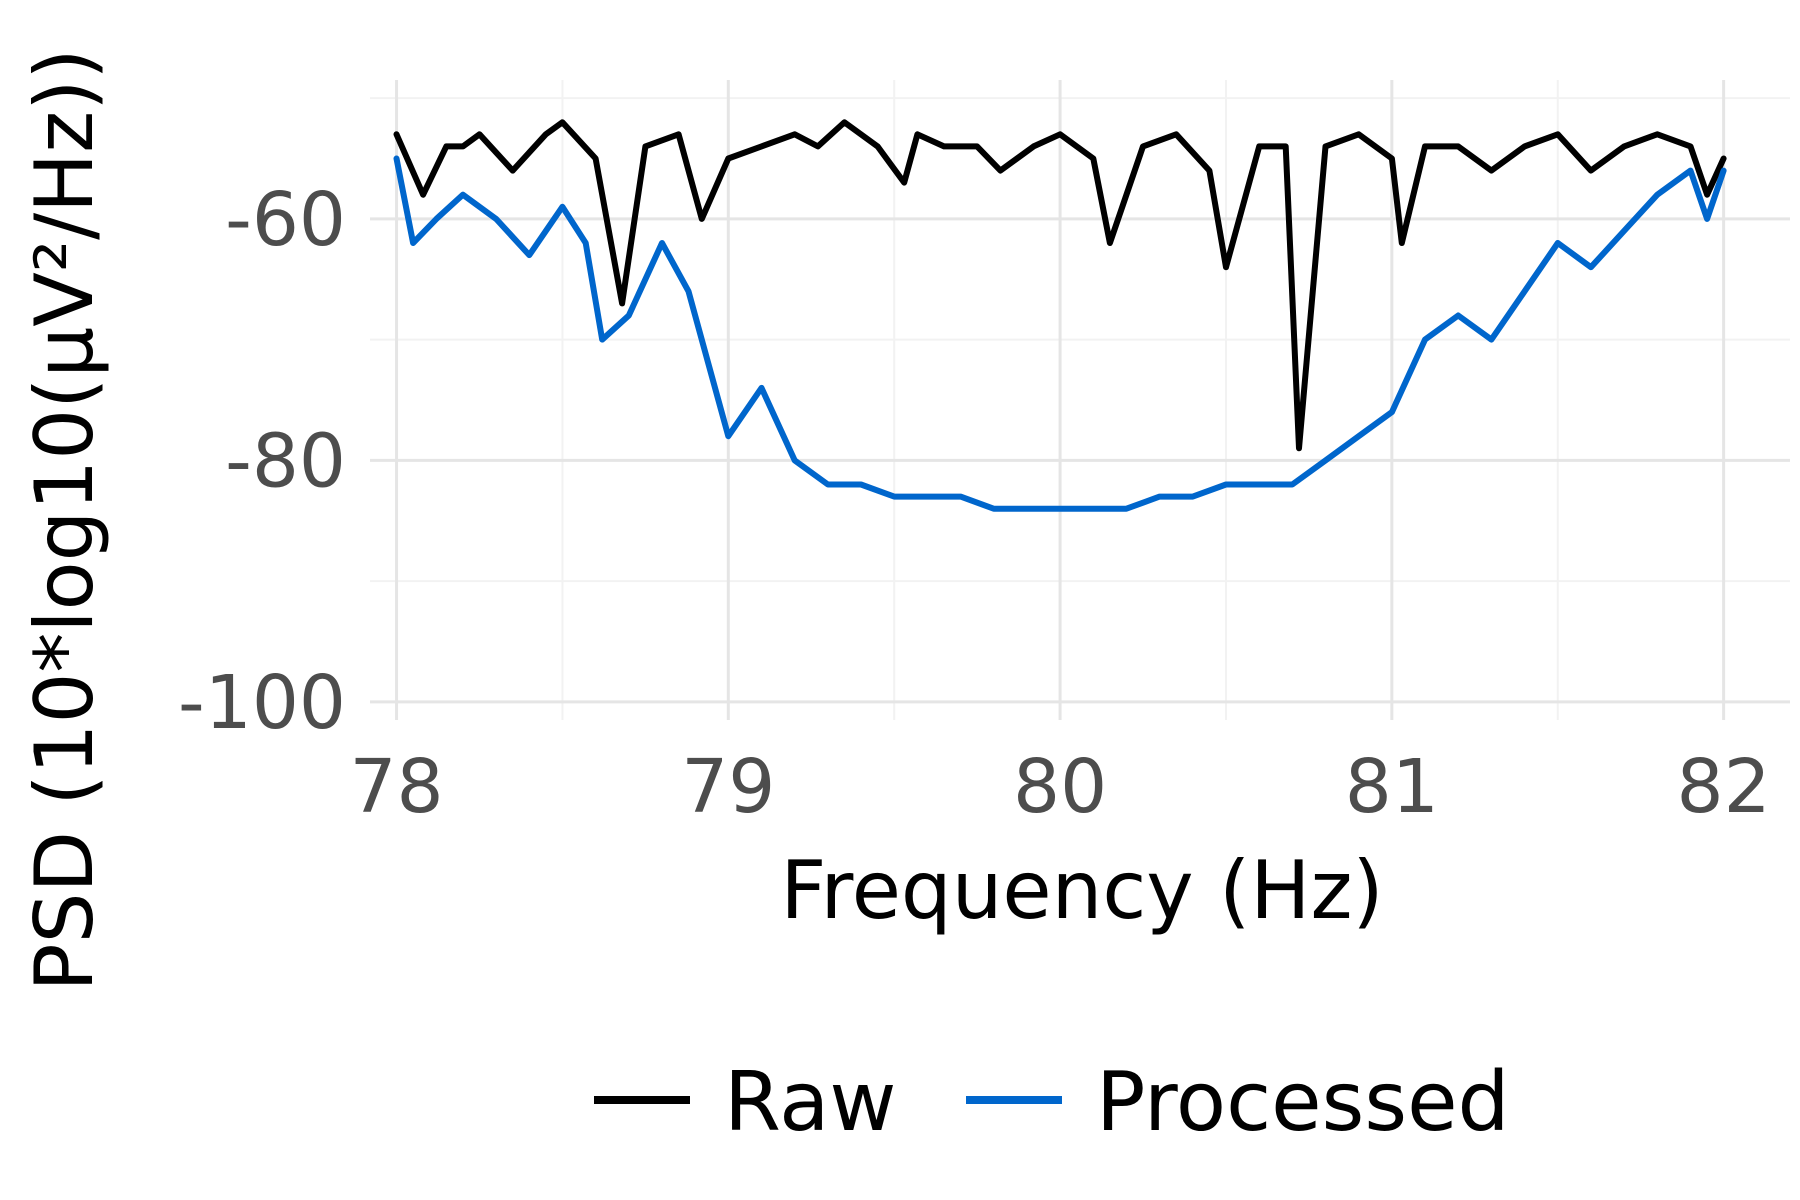 This screenshot has height=1200, width=1800. What do you see at coordinates (1052, 1102) in the screenshot?
I see `legend: Raw Processed` at bounding box center [1052, 1102].